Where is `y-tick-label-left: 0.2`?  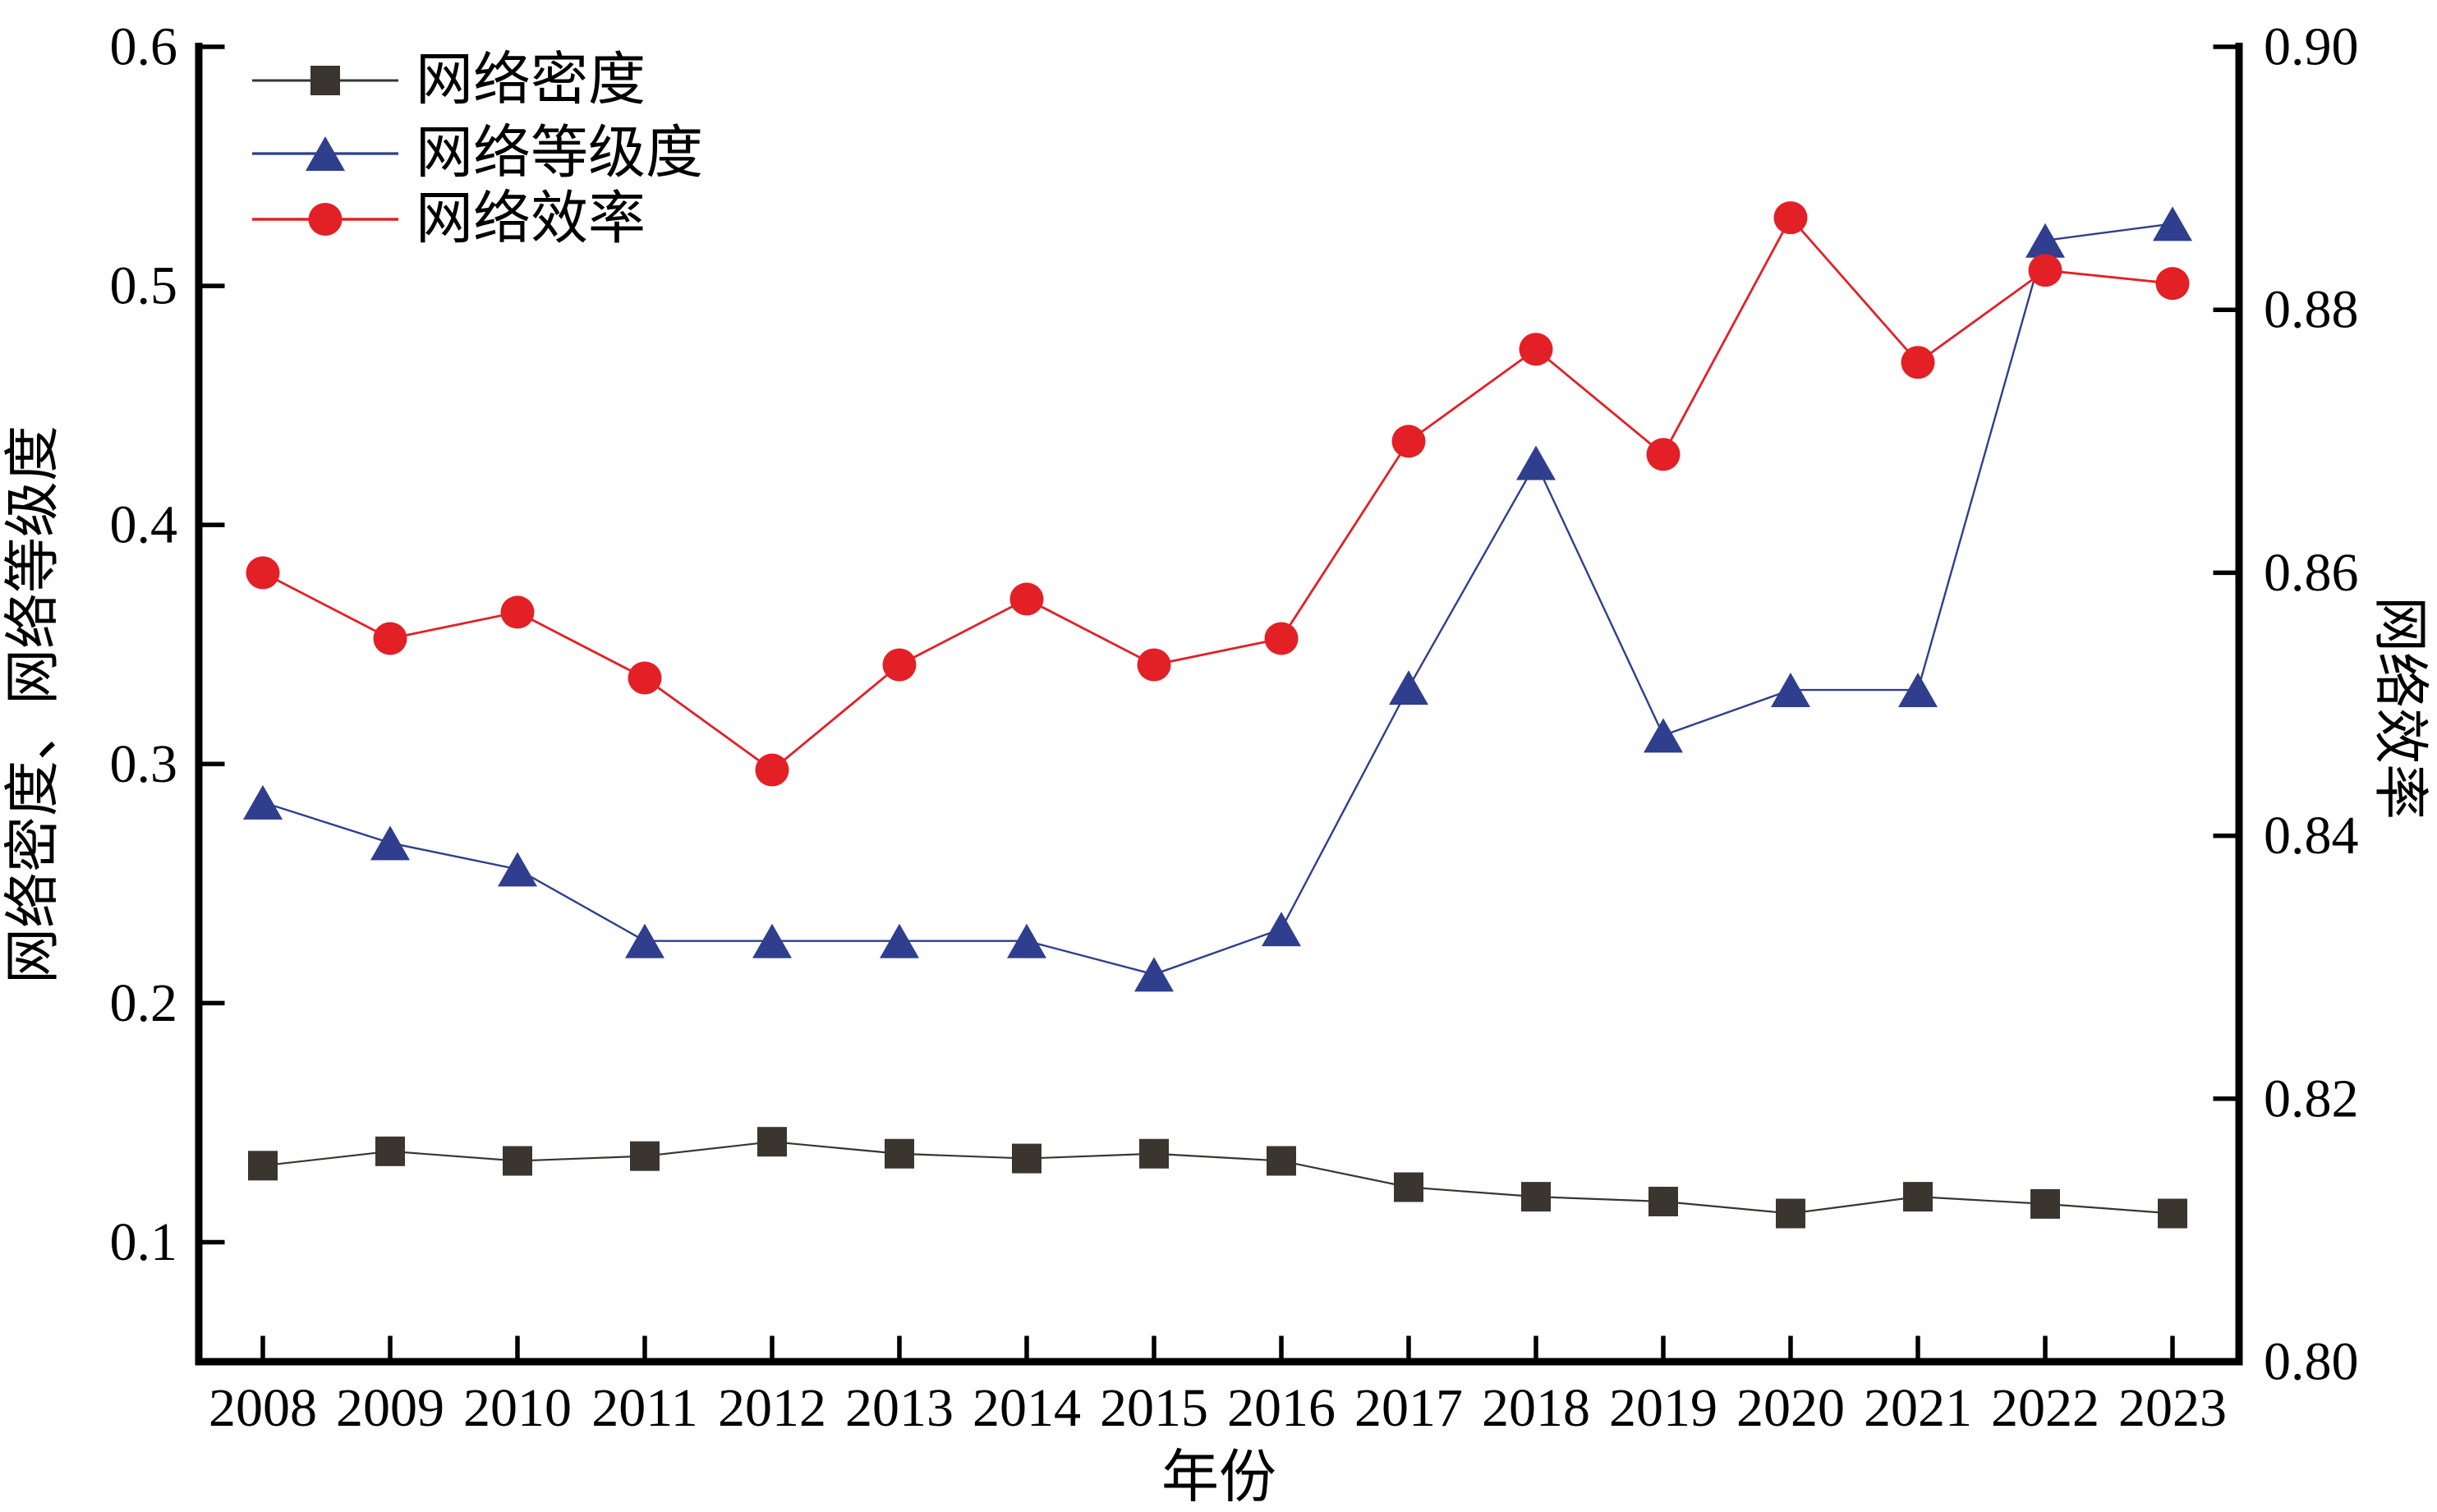
y-tick-label-left: 0.2 is located at coordinates (144, 1003).